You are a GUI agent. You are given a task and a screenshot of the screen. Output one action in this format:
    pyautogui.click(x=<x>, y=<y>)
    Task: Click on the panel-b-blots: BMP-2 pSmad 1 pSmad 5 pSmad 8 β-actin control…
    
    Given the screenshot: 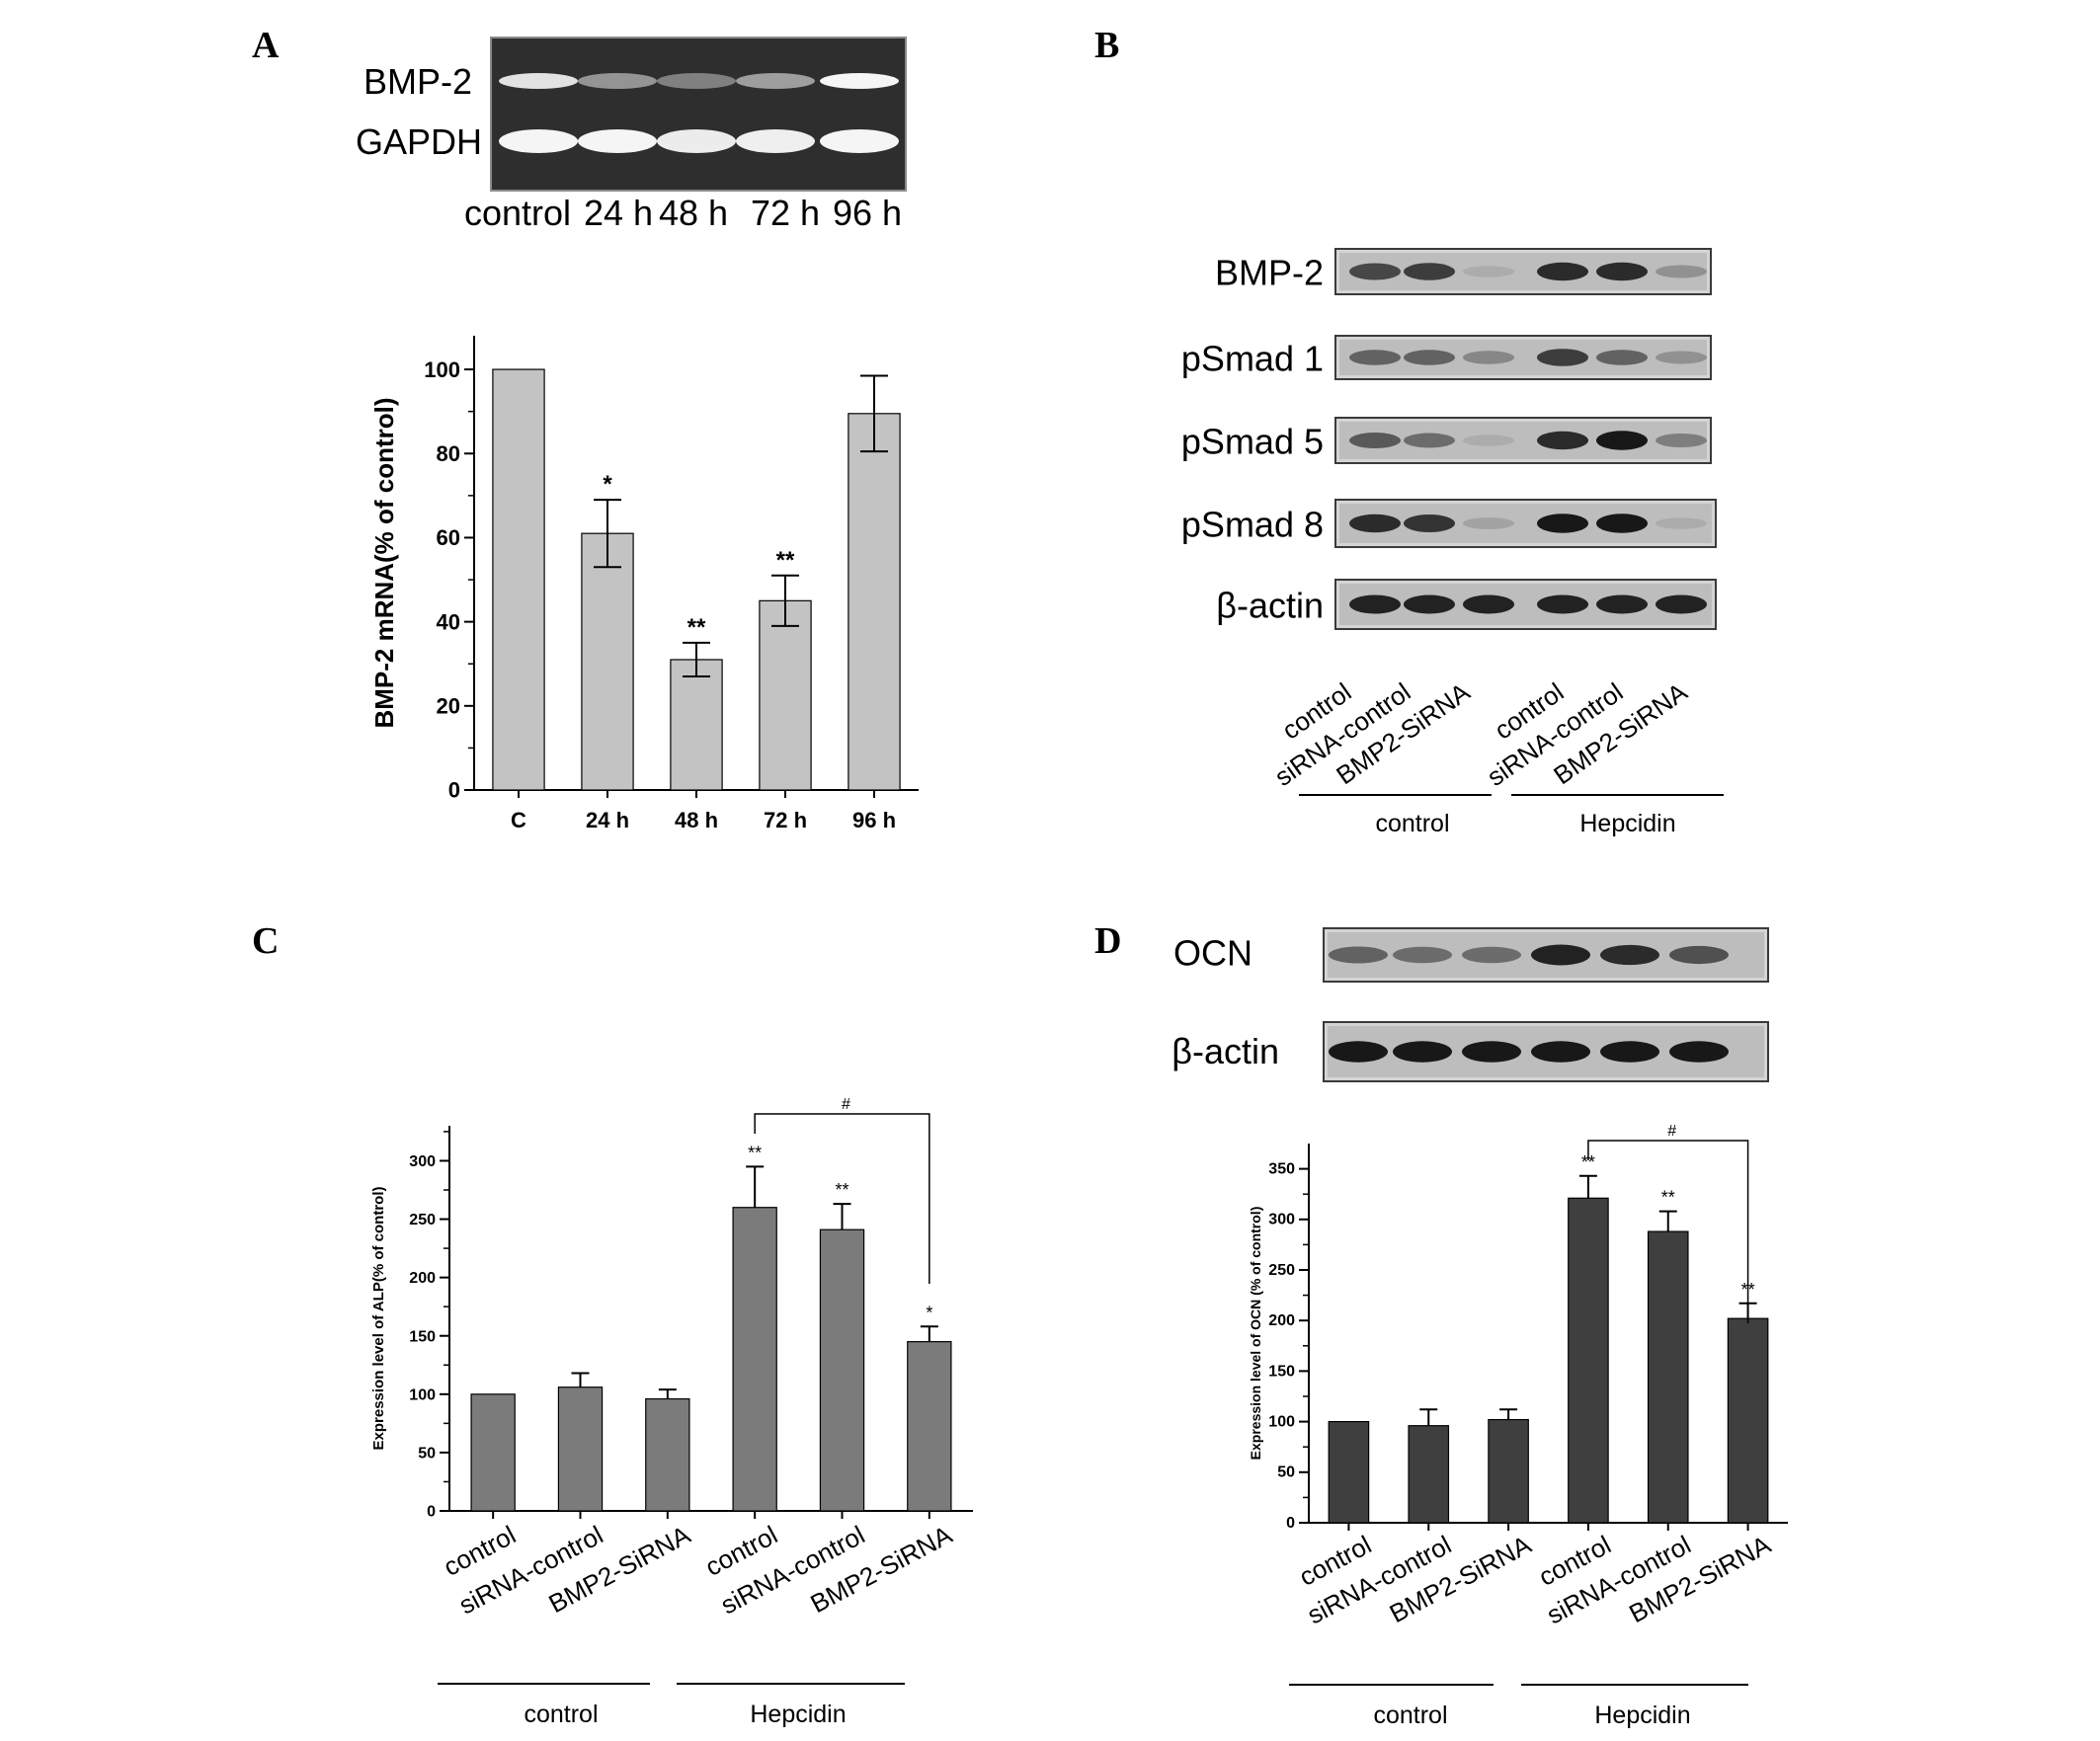 What is the action you would take?
    pyautogui.click(x=1452, y=543)
    